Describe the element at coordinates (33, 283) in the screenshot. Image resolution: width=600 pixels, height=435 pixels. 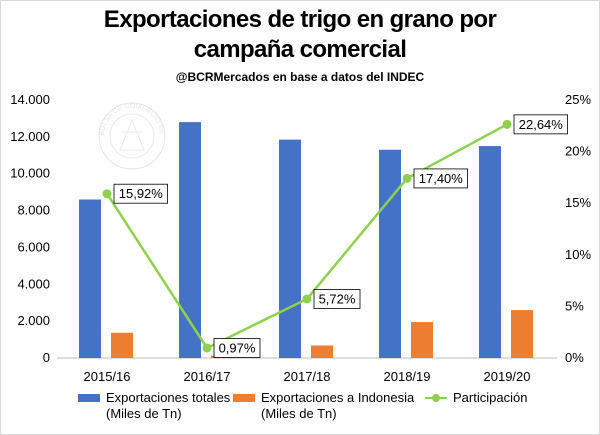
I see `y-left-tick-label: 4.000` at that location.